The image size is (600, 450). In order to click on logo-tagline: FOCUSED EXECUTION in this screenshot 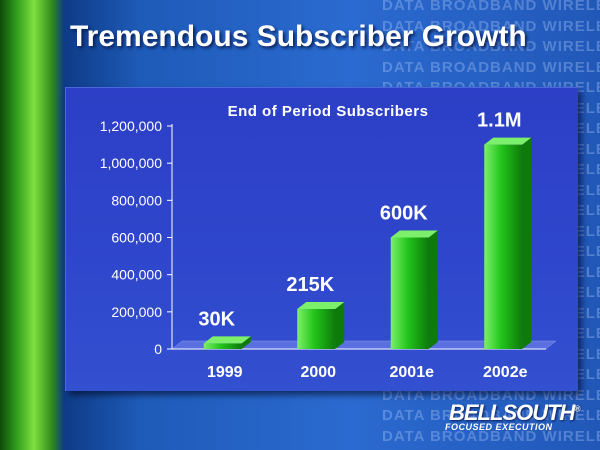, I will do `click(499, 427)`.